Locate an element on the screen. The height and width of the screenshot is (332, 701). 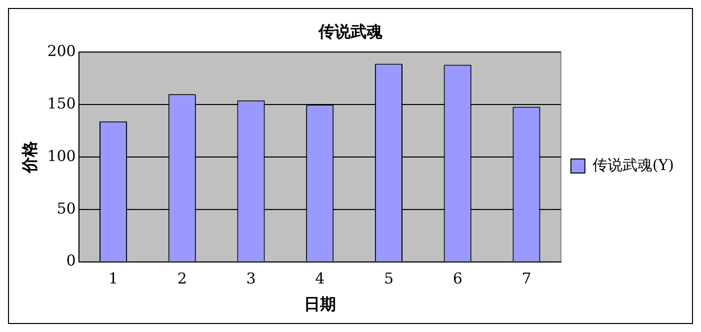
legend-label: 传说武魂(Y) is located at coordinates (633, 165).